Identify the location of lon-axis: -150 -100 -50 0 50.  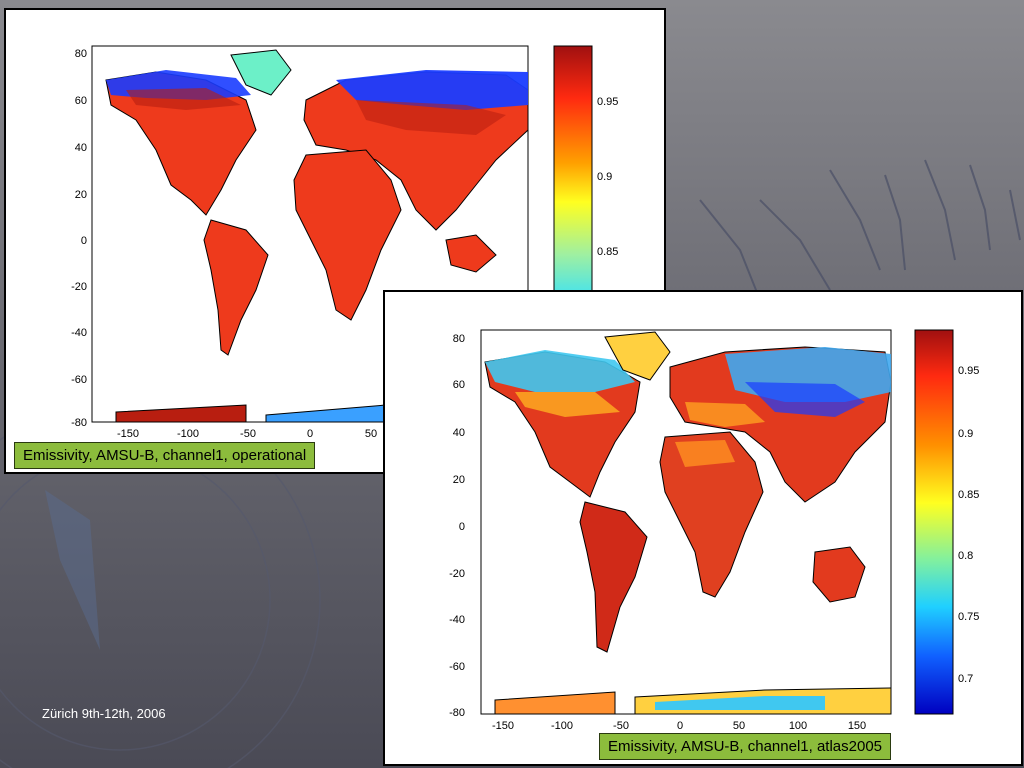
(247, 434).